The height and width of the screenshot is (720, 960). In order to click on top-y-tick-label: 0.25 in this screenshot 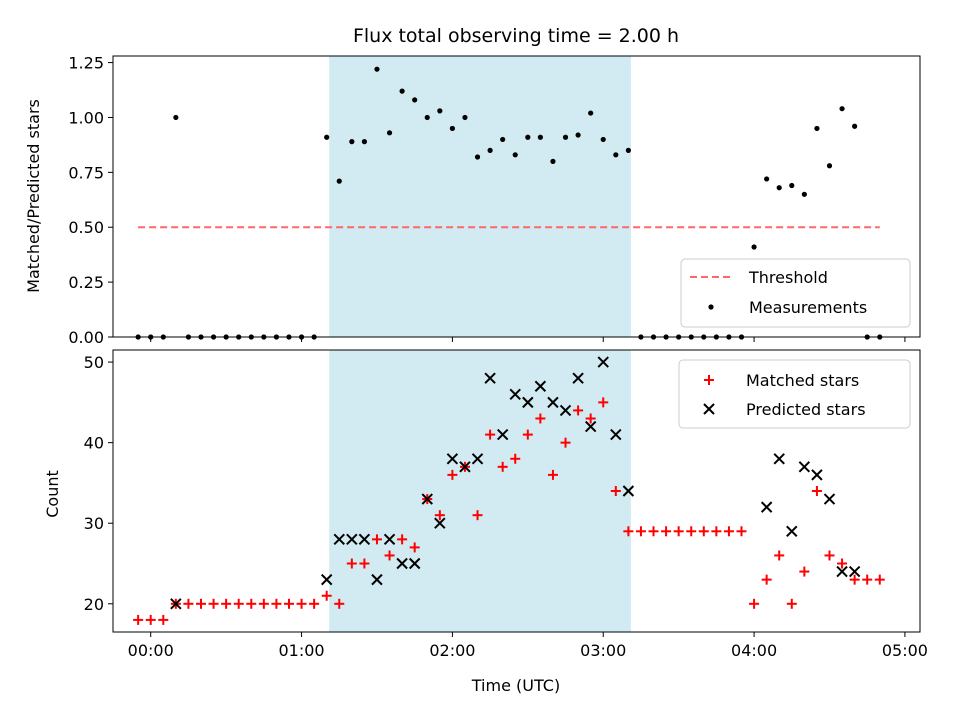, I will do `click(86, 282)`.